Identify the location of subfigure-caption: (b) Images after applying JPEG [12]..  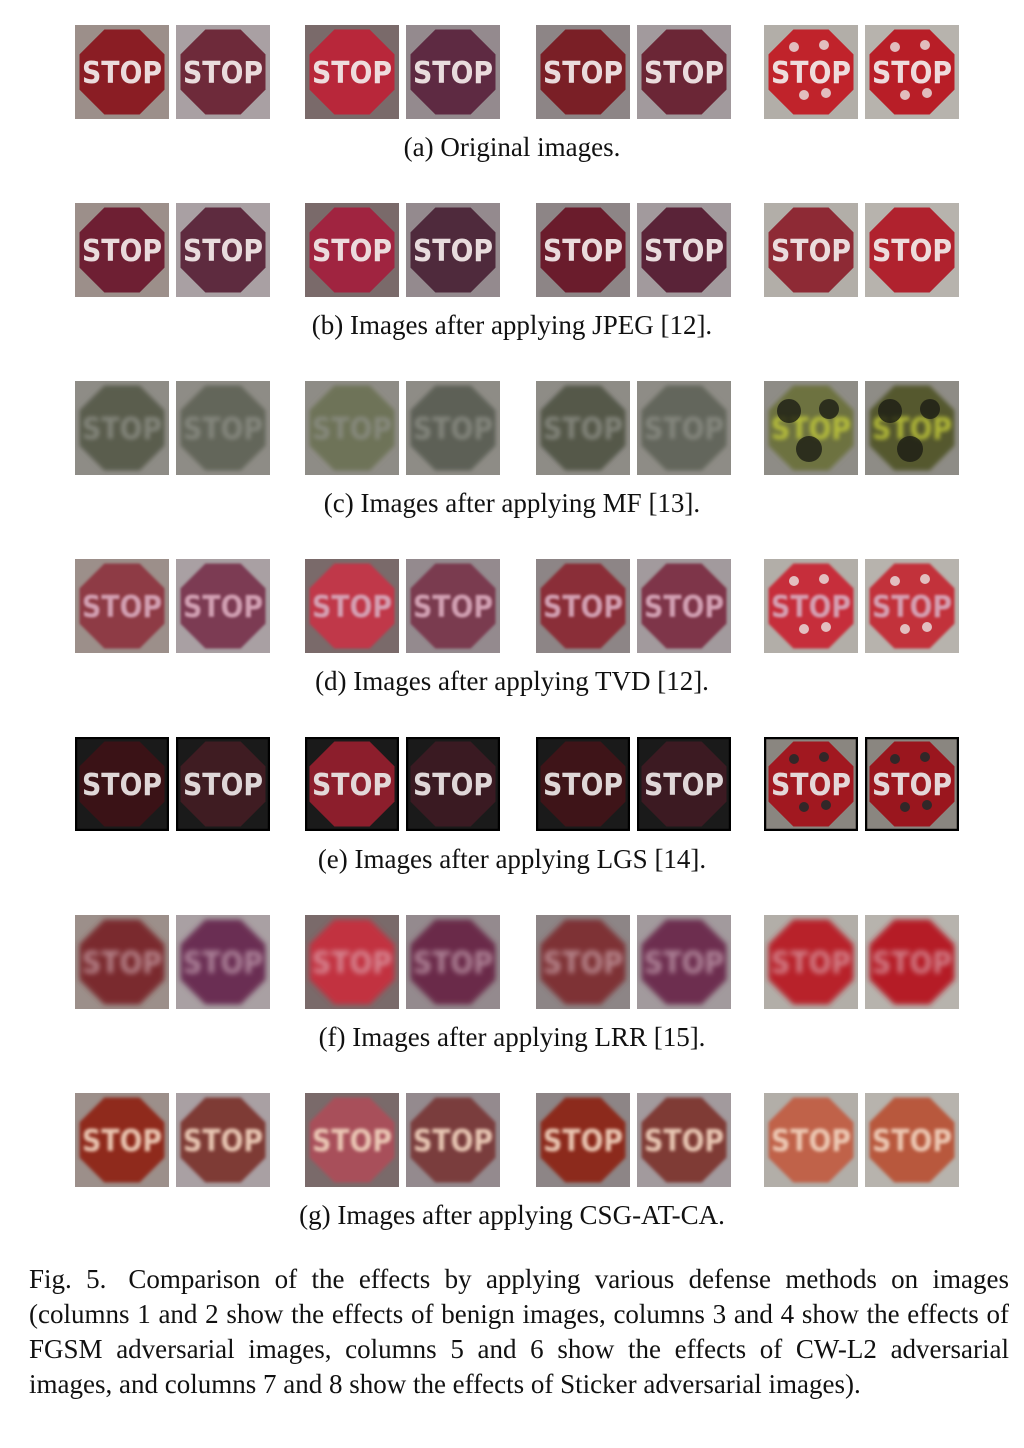
(512, 325).